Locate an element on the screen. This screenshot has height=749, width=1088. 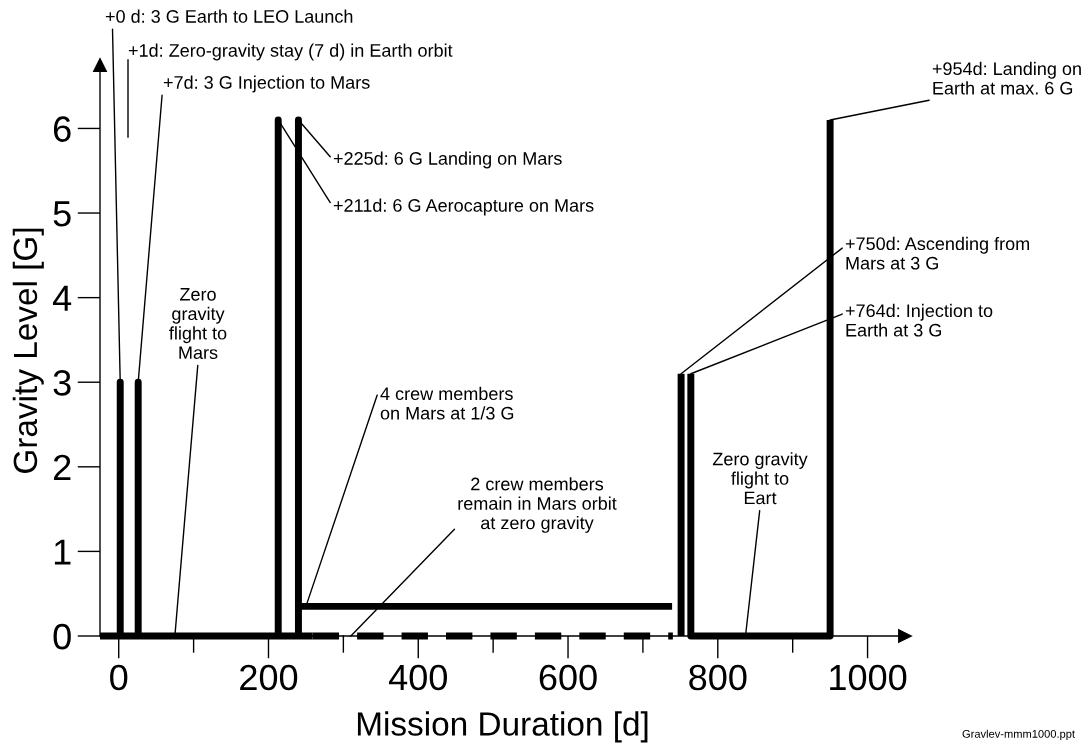
x-tick-label: 800 is located at coordinates (718, 677).